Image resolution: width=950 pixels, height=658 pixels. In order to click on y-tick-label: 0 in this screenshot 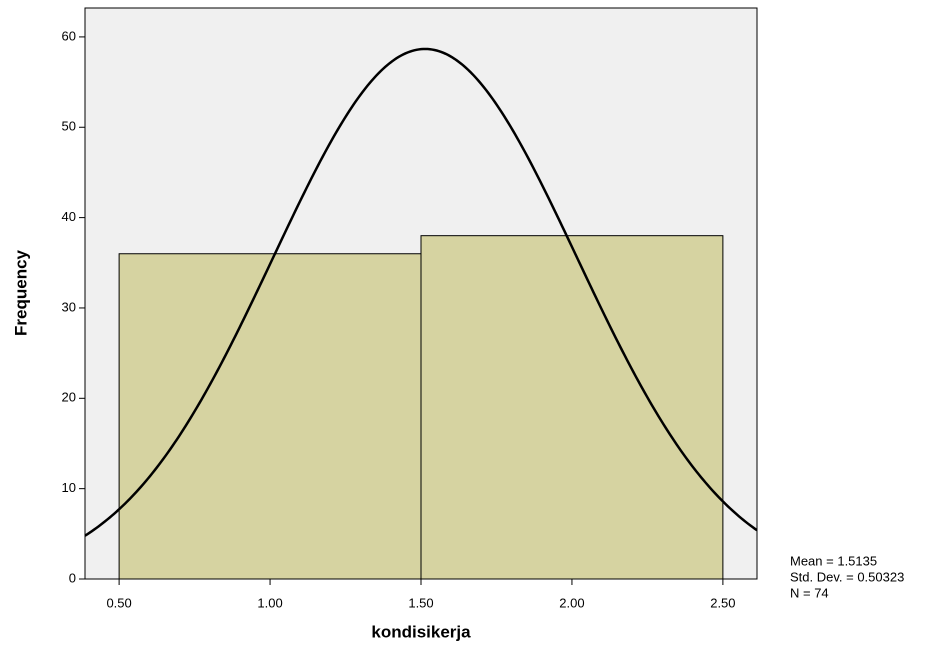, I will do `click(72, 577)`.